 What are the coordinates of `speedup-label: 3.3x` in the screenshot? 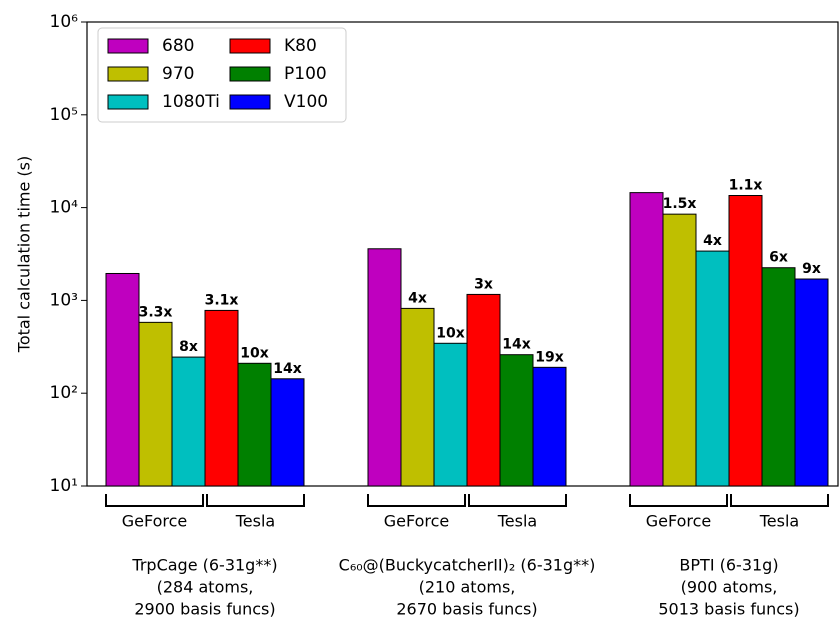 It's located at (156, 312).